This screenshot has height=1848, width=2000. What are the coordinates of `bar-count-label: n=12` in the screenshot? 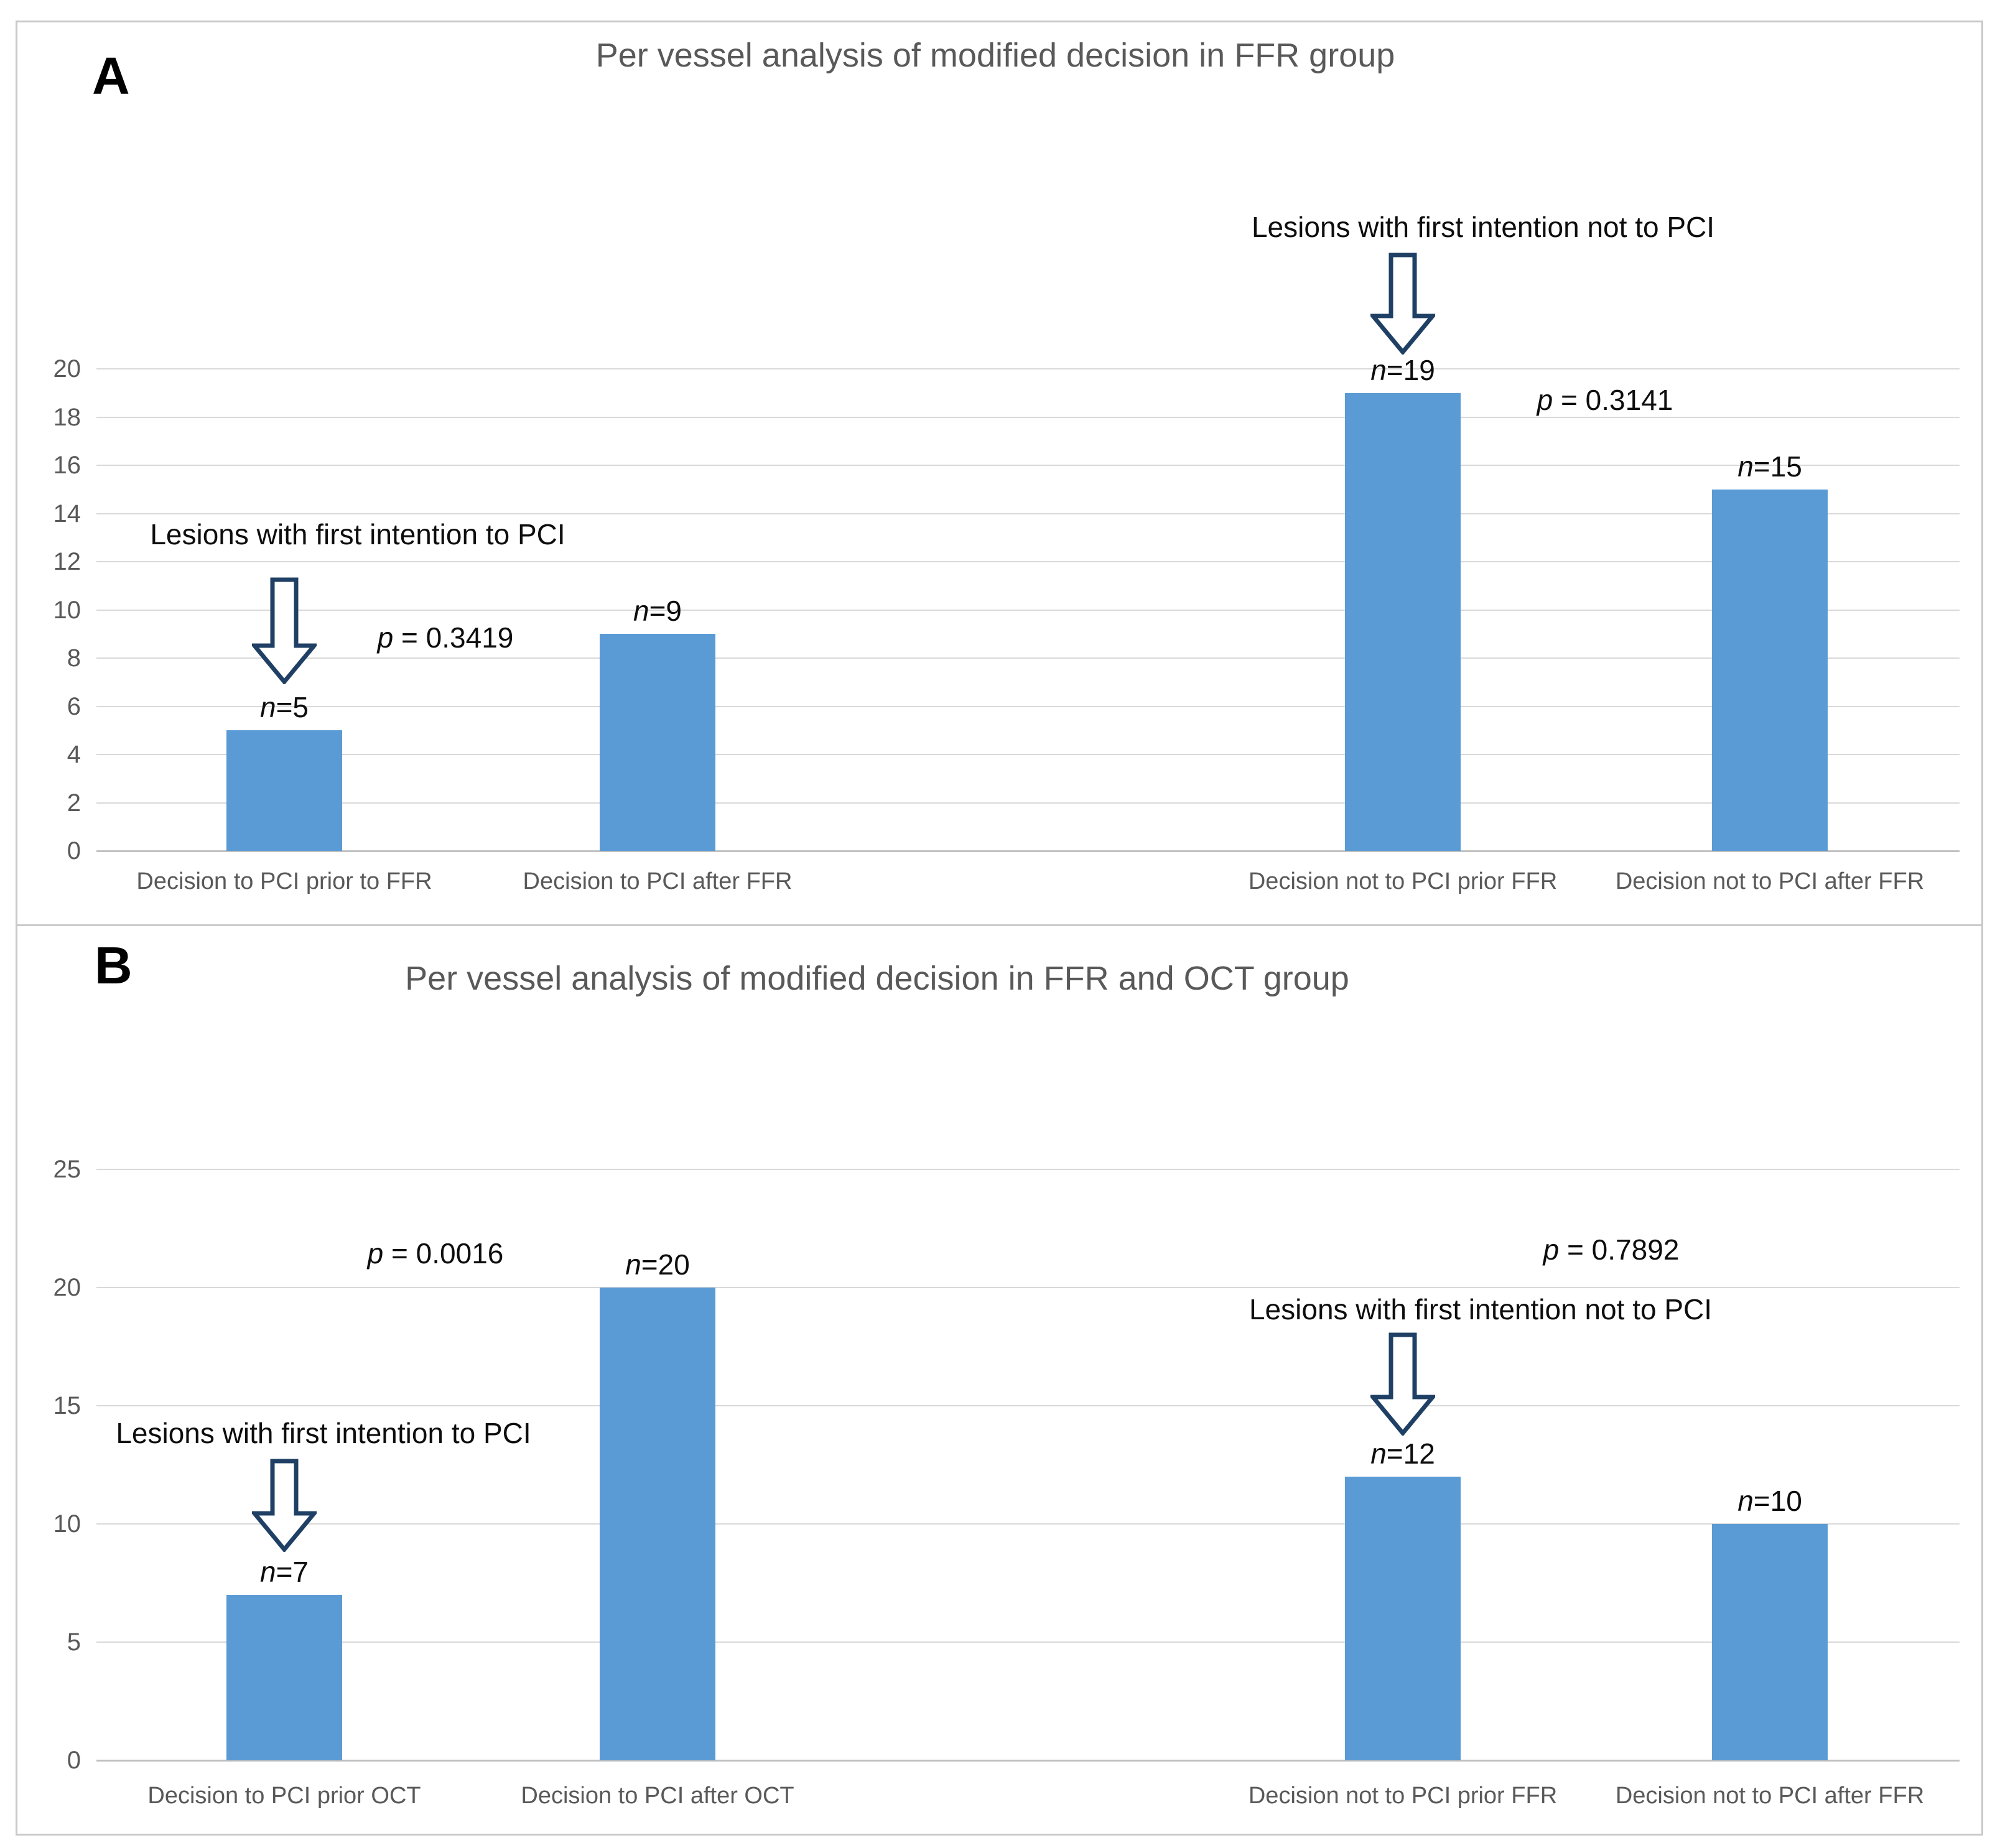 It's located at (1402, 1453).